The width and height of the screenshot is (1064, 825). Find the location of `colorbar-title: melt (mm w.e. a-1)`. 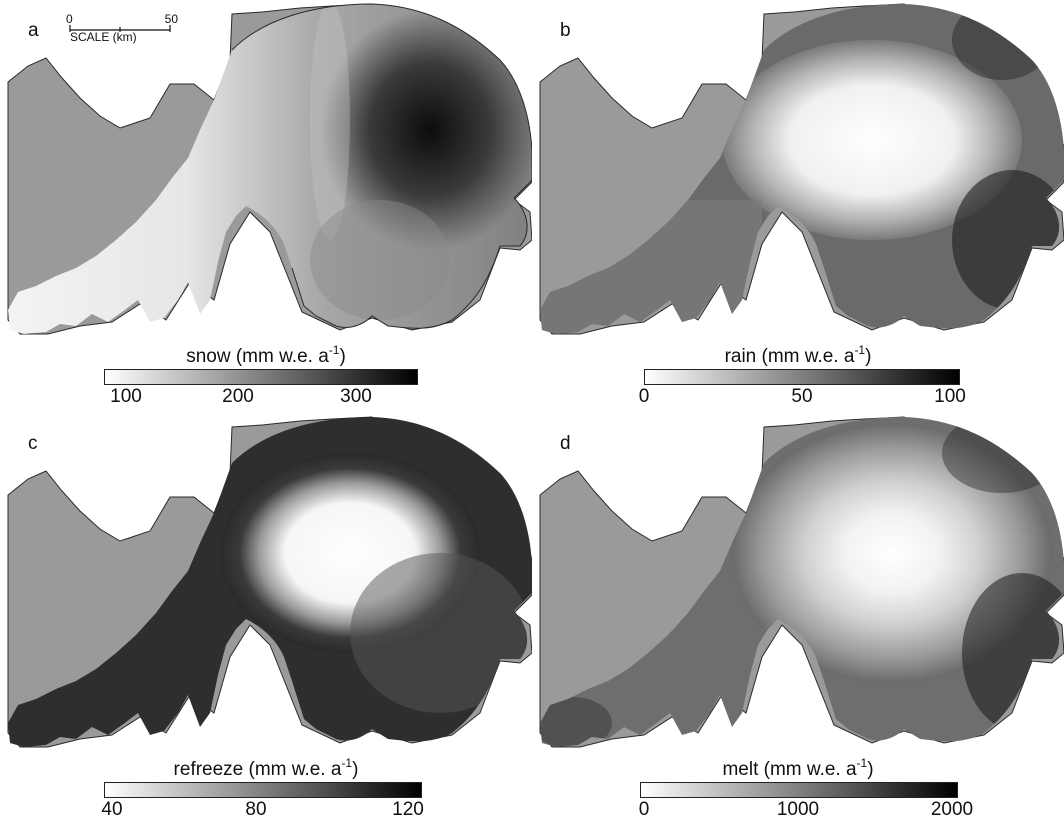

colorbar-title: melt (mm w.e. a-1) is located at coordinates (798, 768).